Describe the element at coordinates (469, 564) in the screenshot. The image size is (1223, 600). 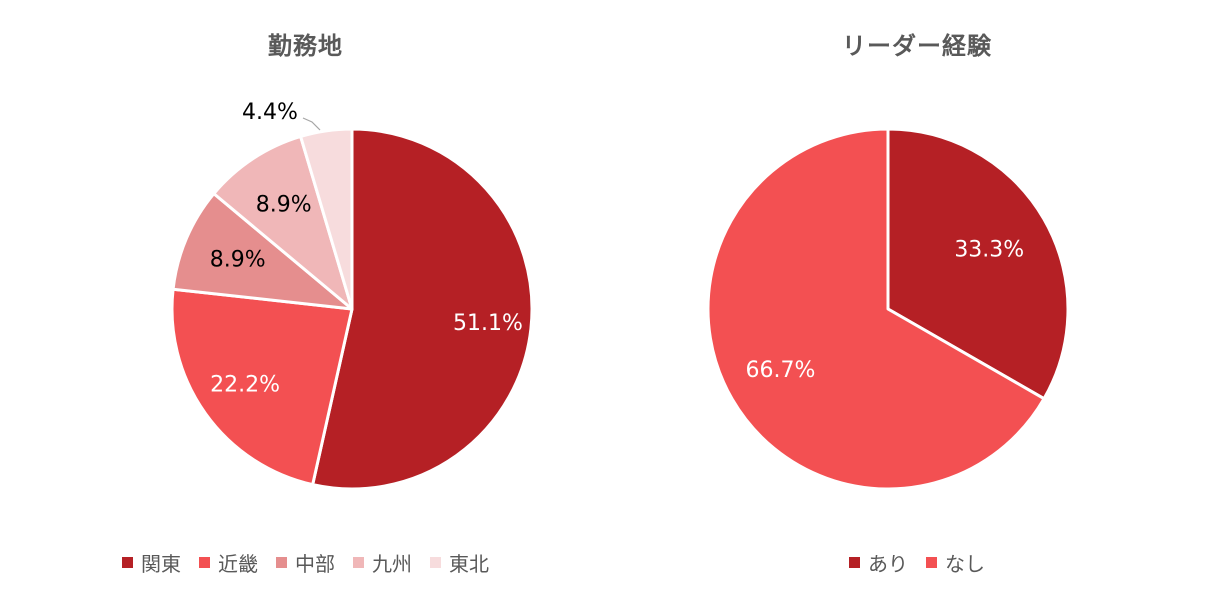
I see `legend-label: 東北` at that location.